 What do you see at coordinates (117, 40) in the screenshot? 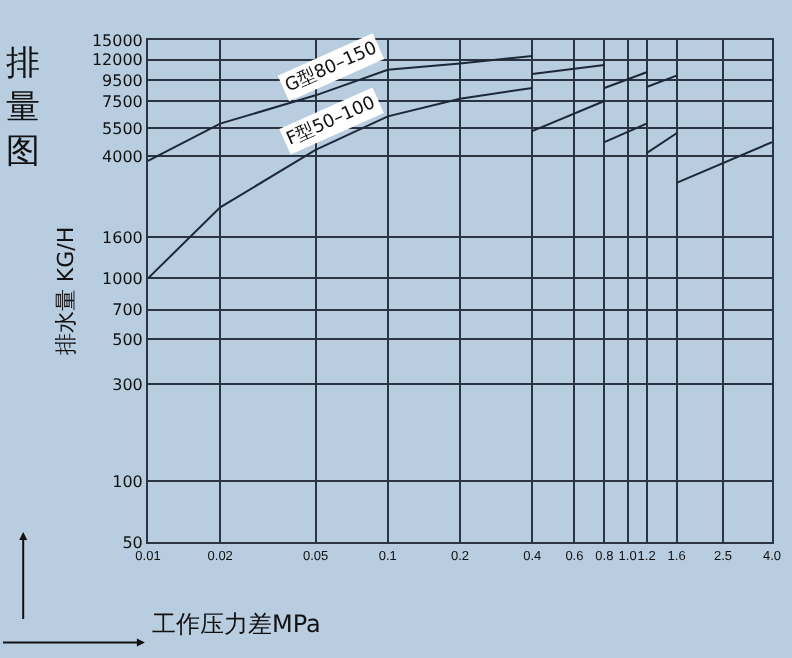
I see `y-tick-label: 15000` at bounding box center [117, 40].